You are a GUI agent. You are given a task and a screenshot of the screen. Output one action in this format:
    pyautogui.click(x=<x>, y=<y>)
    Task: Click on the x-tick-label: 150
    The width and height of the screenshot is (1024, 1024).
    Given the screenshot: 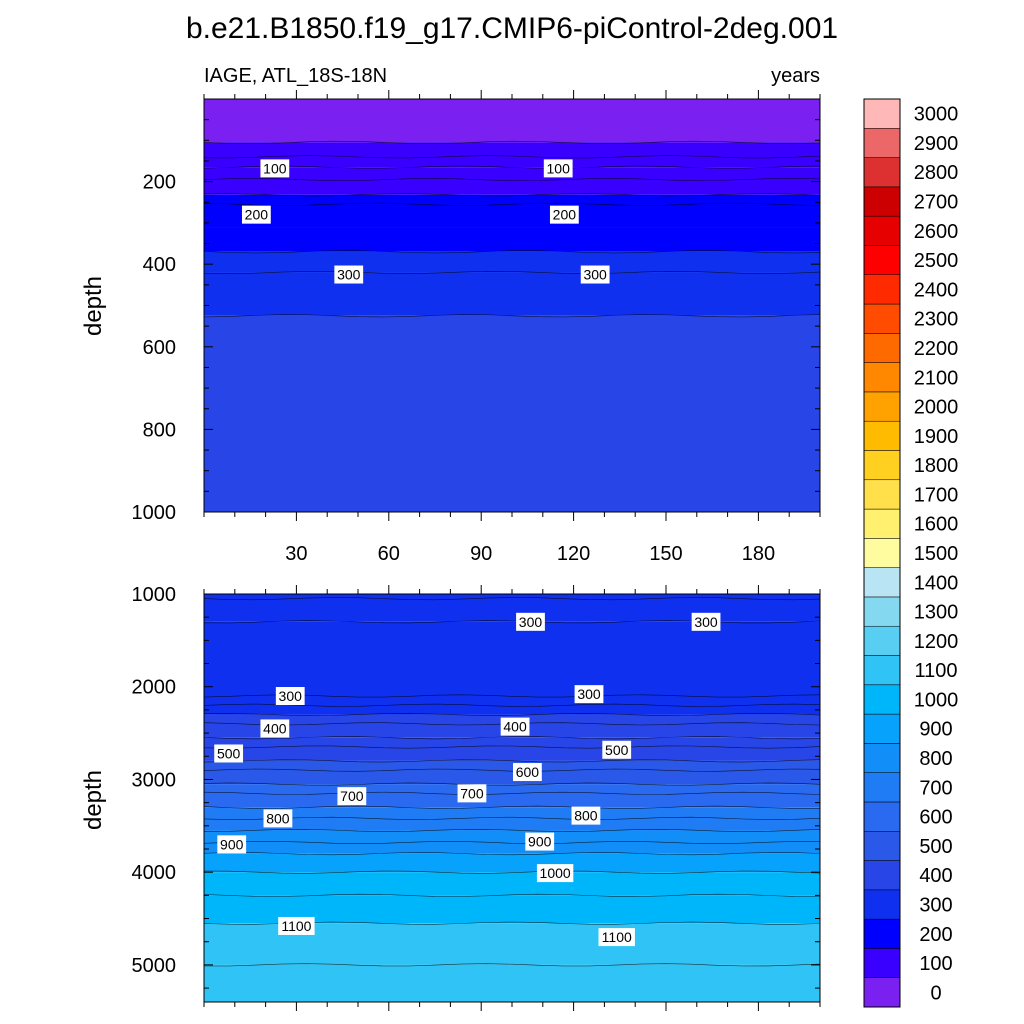 What is the action you would take?
    pyautogui.click(x=665, y=554)
    